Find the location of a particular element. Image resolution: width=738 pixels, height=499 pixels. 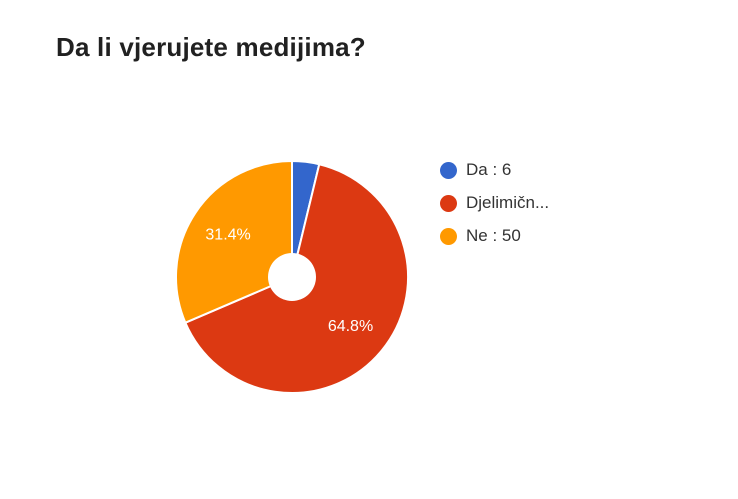

donut-hole is located at coordinates (292, 277).